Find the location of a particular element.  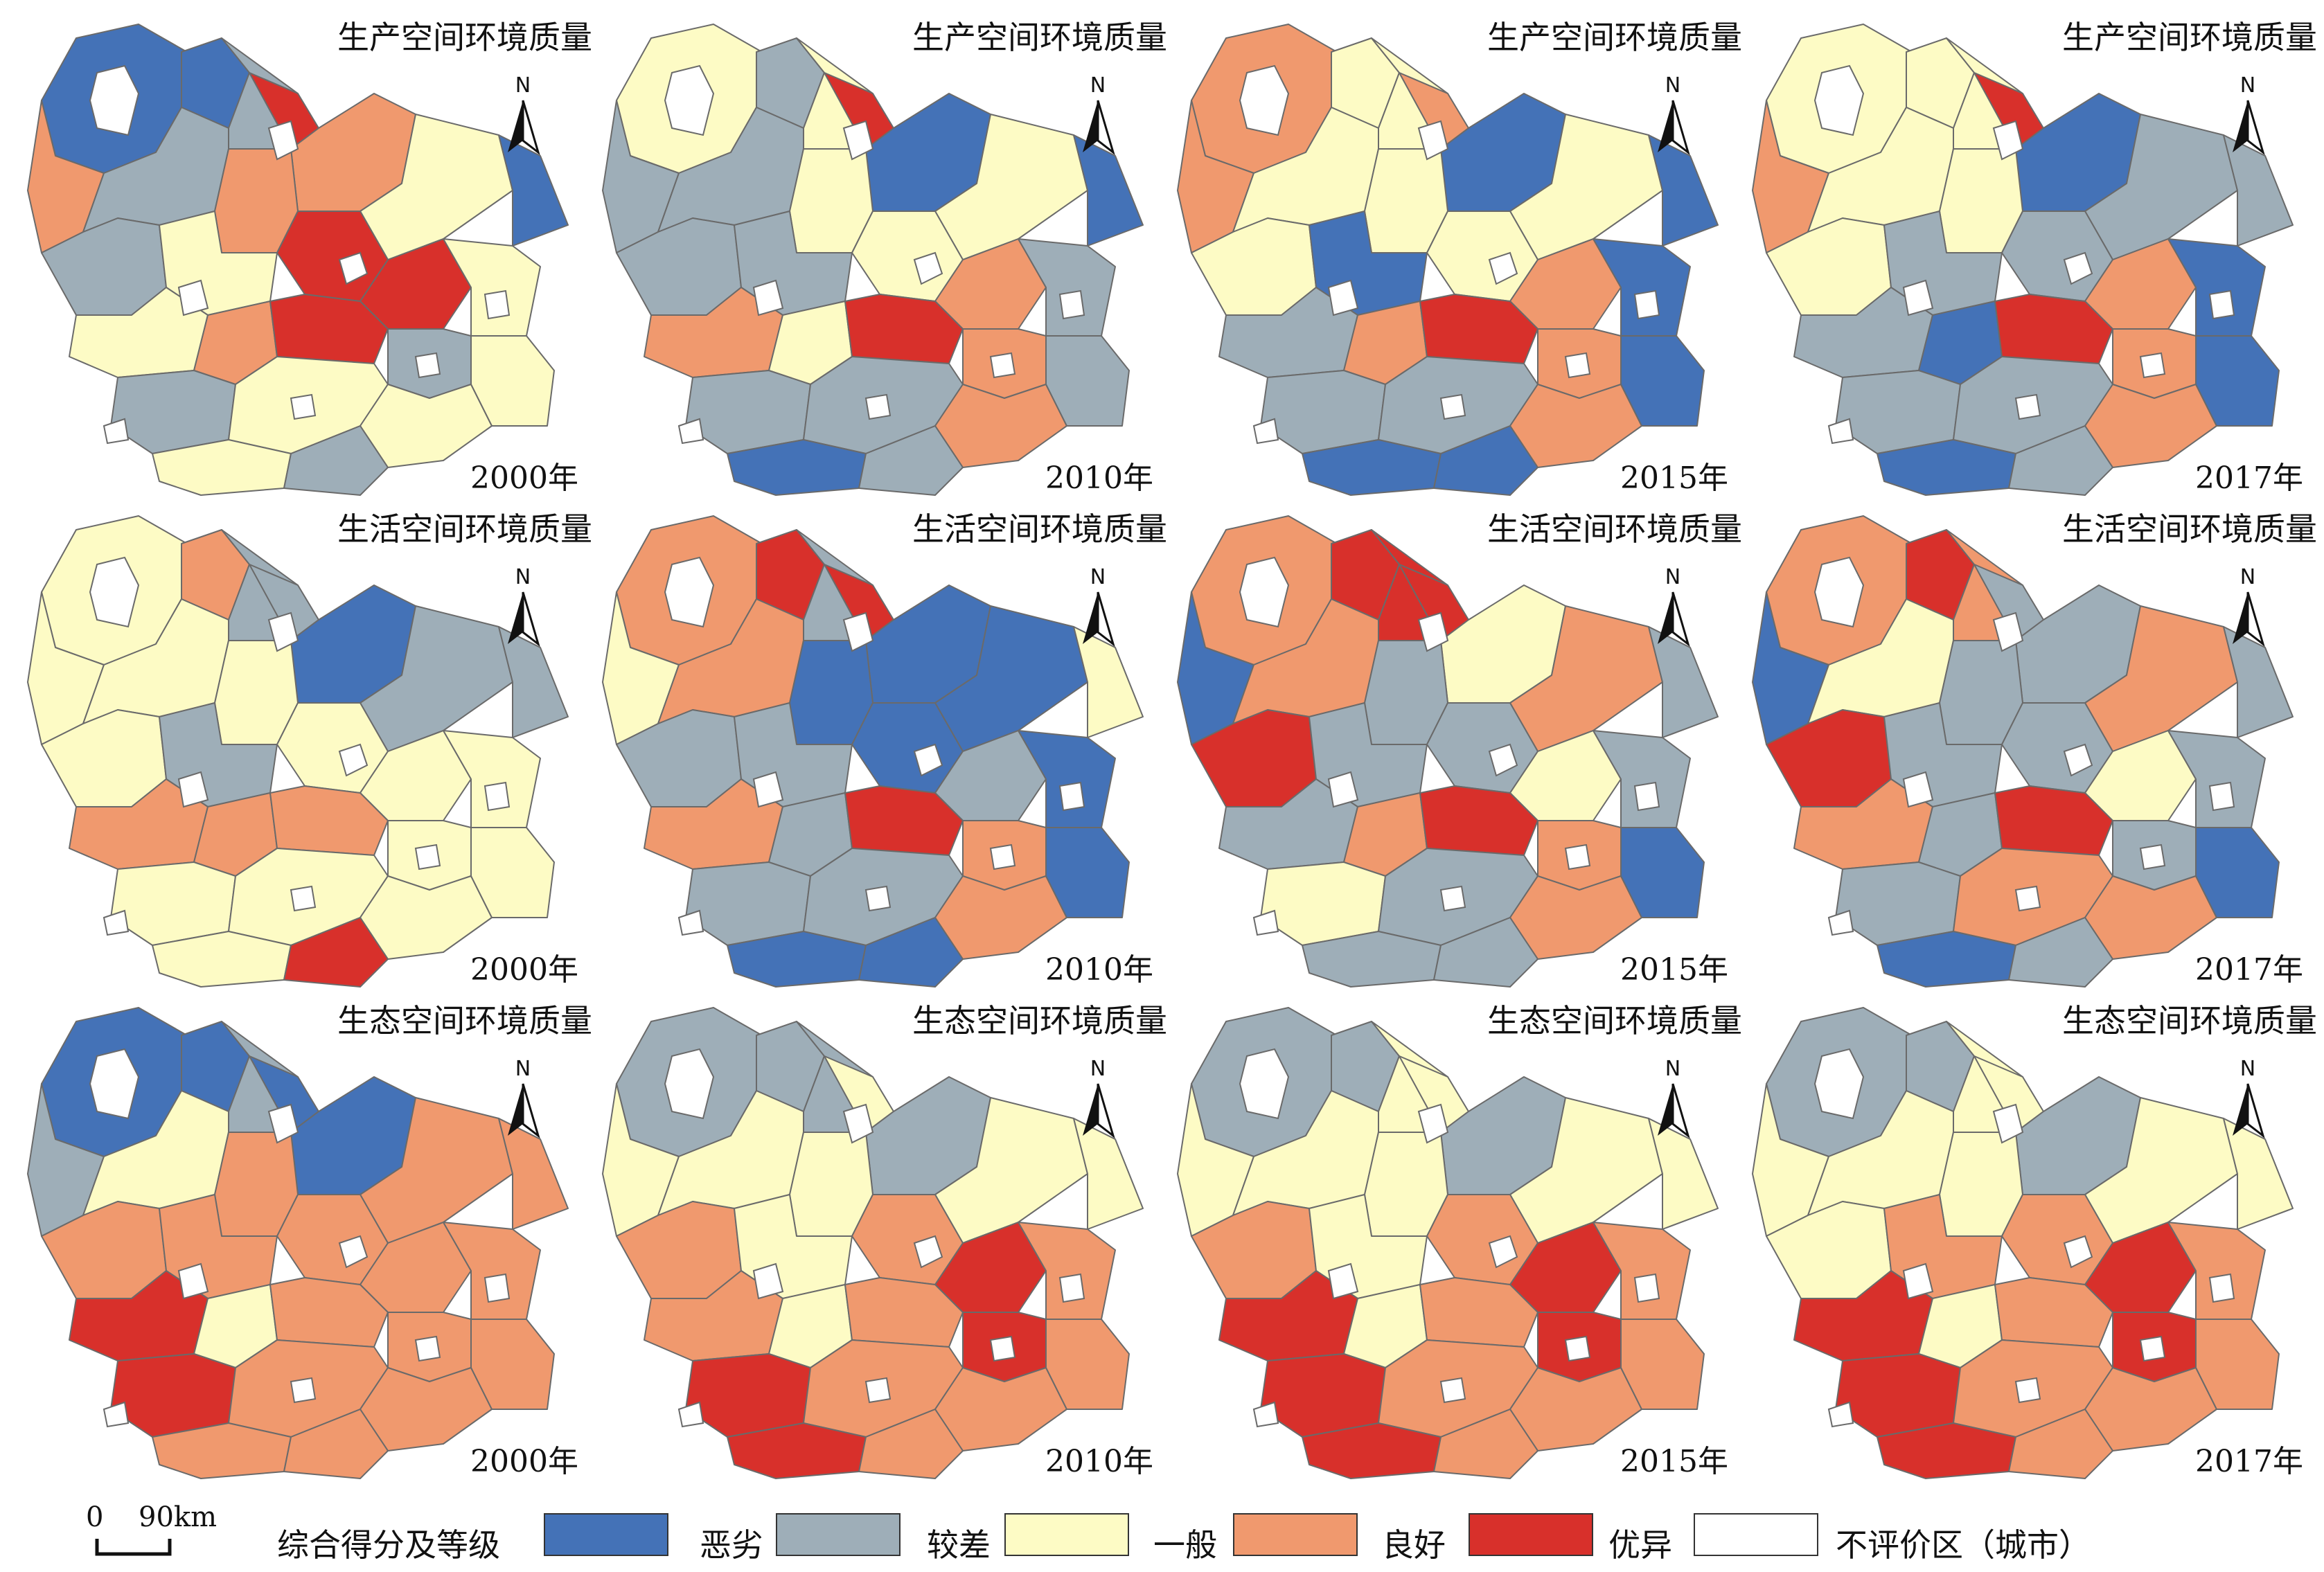

map-panel-row3-2000年: 生态空间环境质量 N 2000年 is located at coordinates (309, 1241).